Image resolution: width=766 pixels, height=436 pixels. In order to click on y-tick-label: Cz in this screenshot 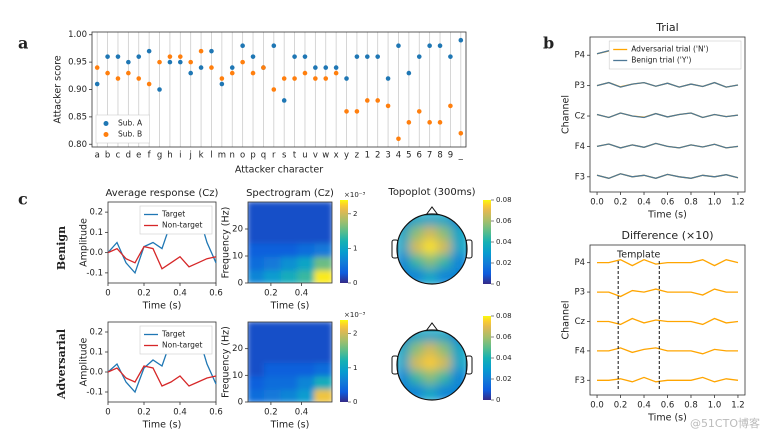, I will do `click(580, 117)`.